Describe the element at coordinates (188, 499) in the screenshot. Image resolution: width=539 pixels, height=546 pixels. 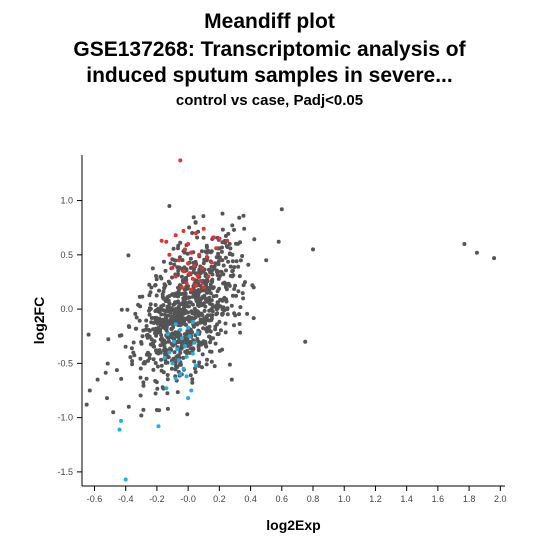
I see `x-tick-label: -0.0` at that location.